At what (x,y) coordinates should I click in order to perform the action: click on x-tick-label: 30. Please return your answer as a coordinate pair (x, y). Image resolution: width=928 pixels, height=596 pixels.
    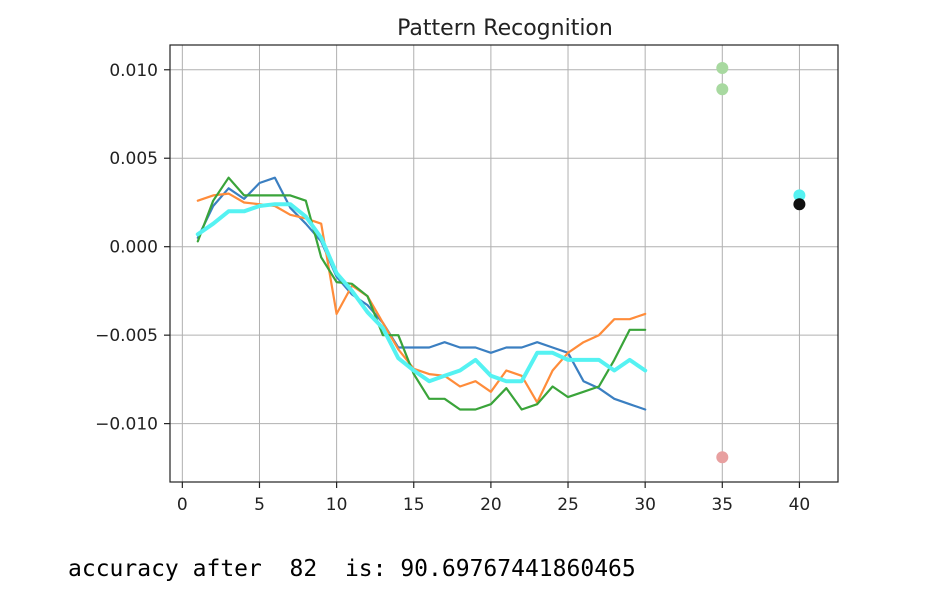
    Looking at the image, I should click on (645, 505).